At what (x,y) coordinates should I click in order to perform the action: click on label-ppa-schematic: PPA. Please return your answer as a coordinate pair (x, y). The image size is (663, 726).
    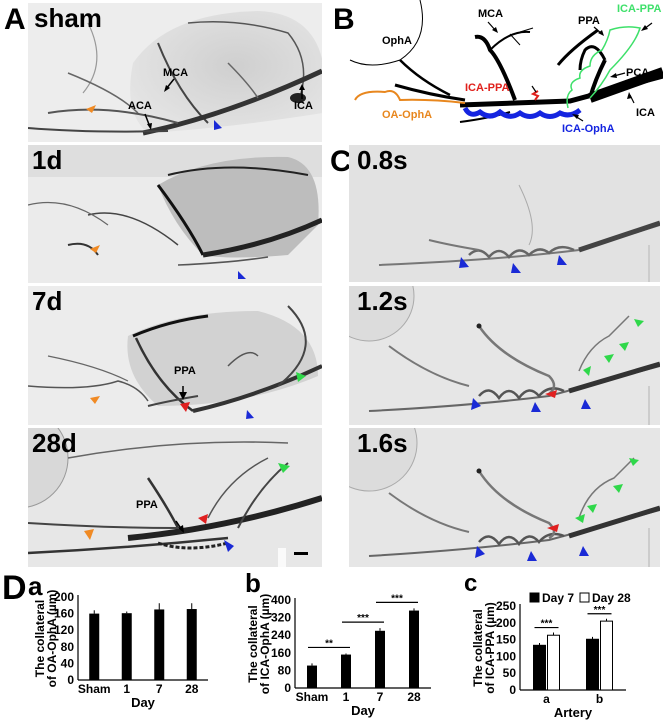
    Looking at the image, I should click on (589, 21).